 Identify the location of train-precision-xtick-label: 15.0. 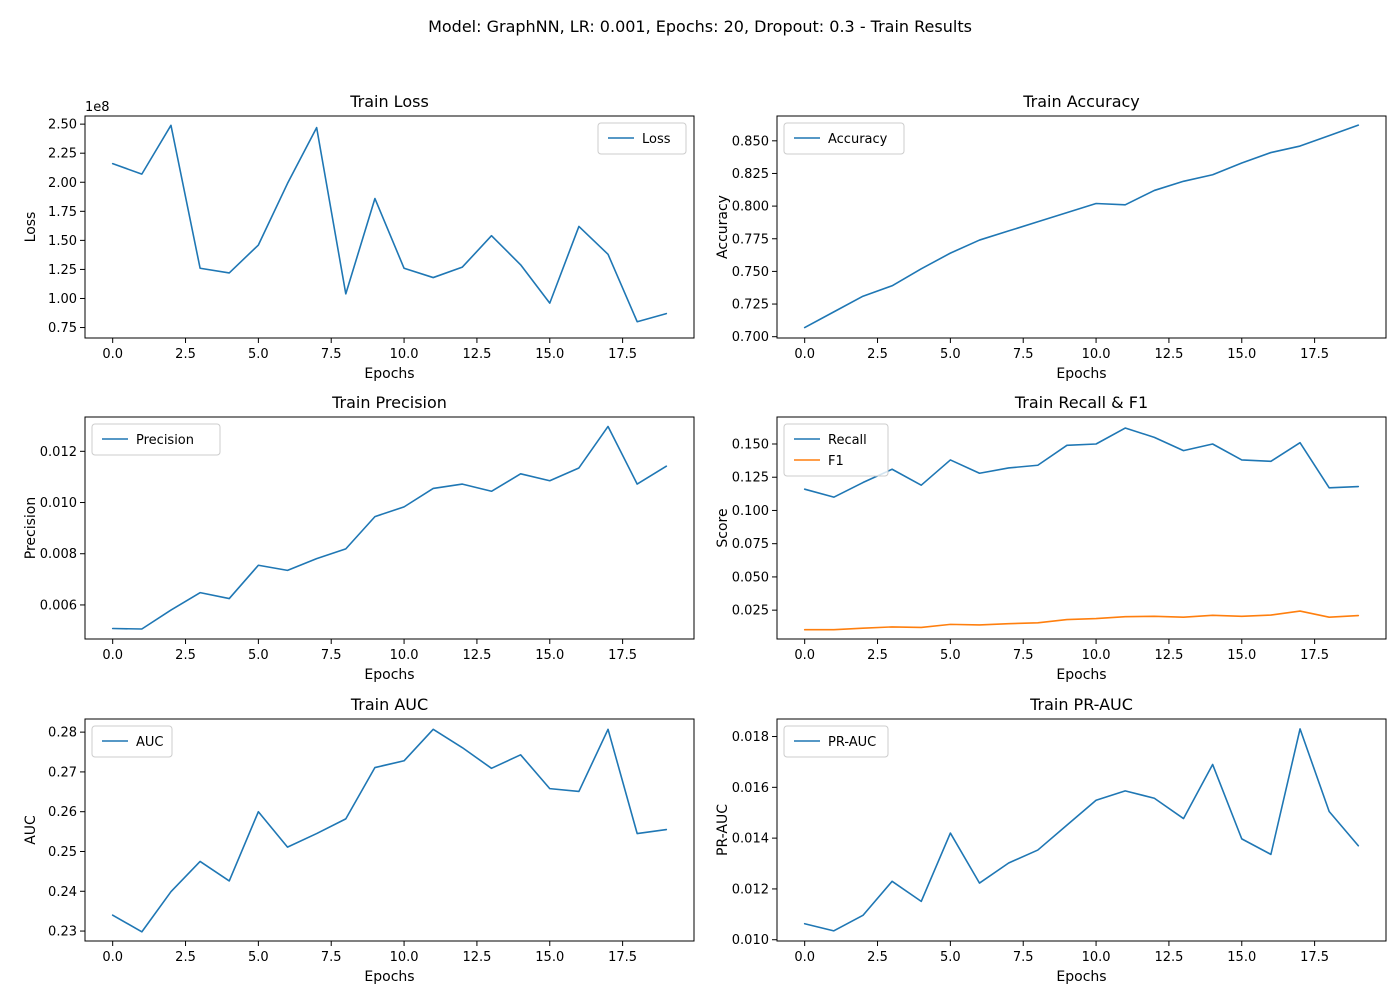
(549, 655).